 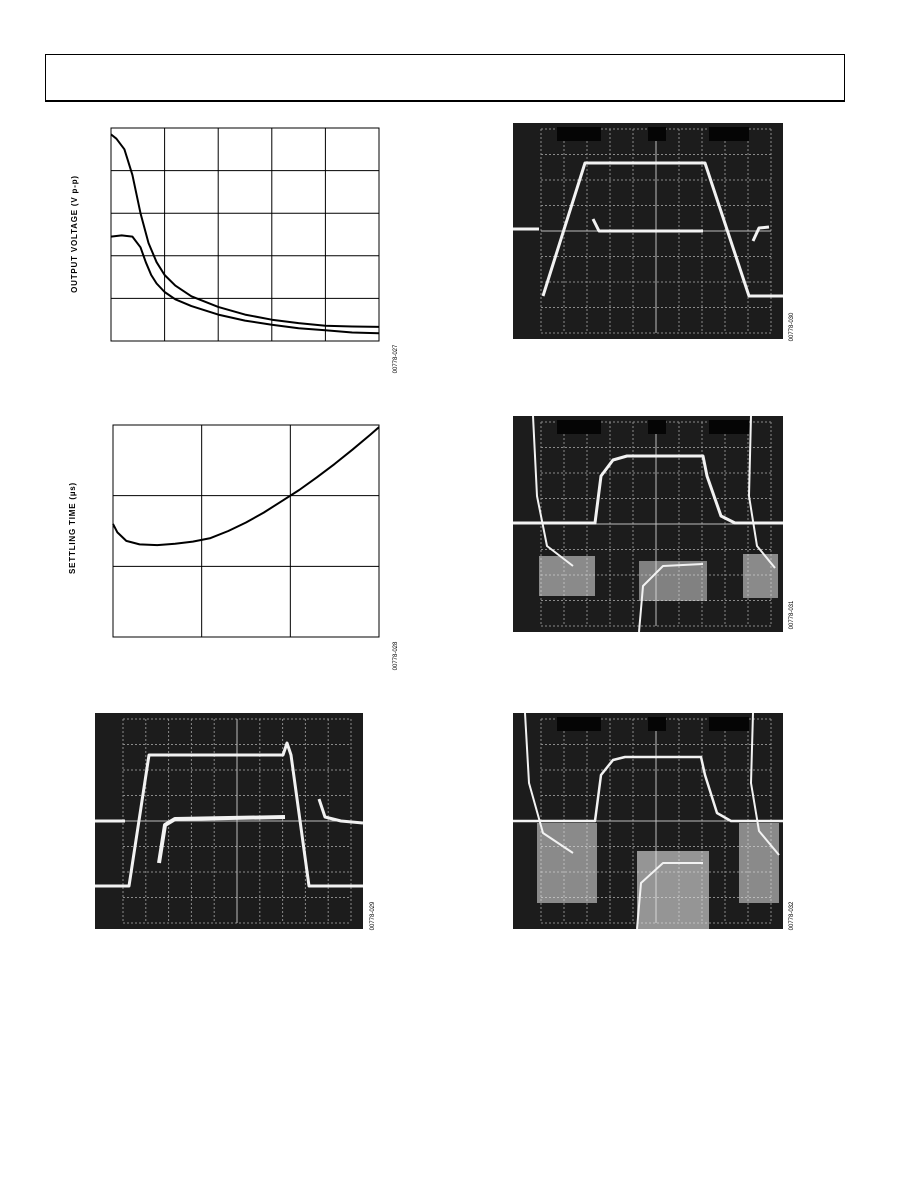 I want to click on settling-time-chart, so click(x=246, y=531).